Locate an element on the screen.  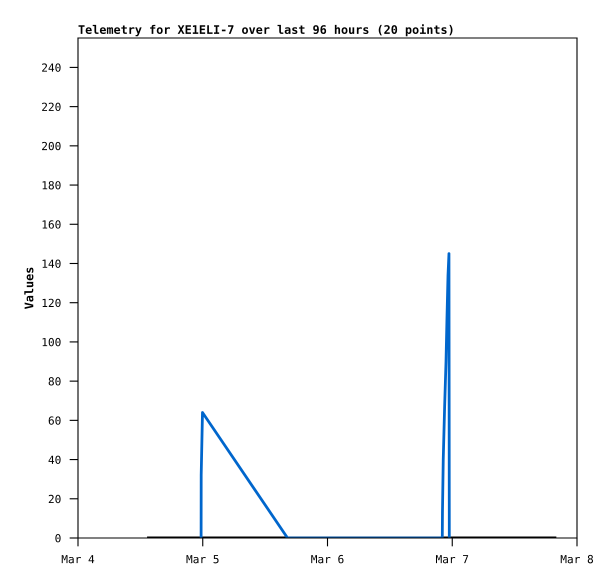
x-tick-label: Mar 8 is located at coordinates (577, 559).